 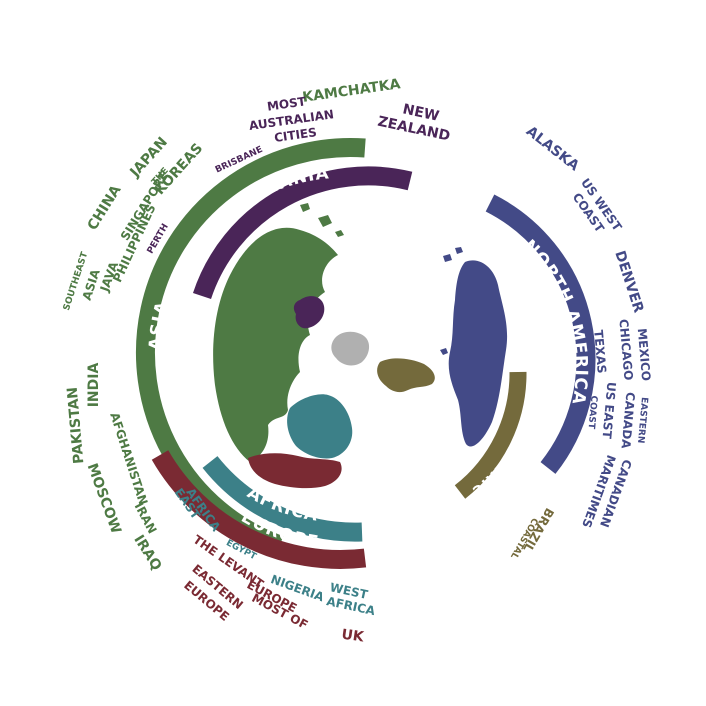 What do you see at coordinates (420, 112) in the screenshot?
I see `label-new: NEW` at bounding box center [420, 112].